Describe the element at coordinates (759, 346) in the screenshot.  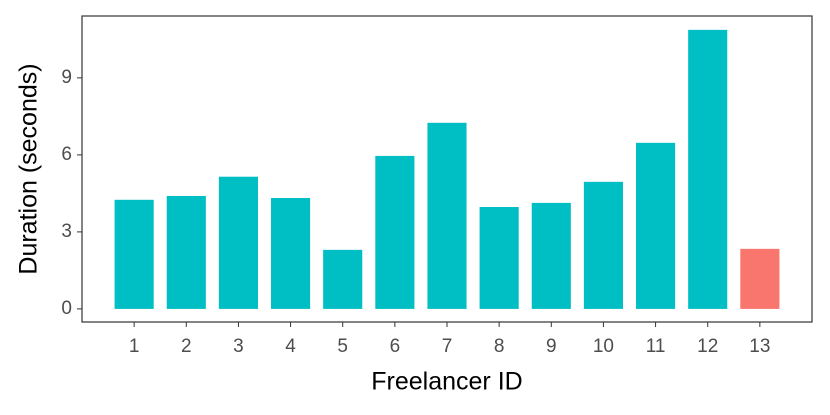
I see `x-tick-label: 13` at that location.